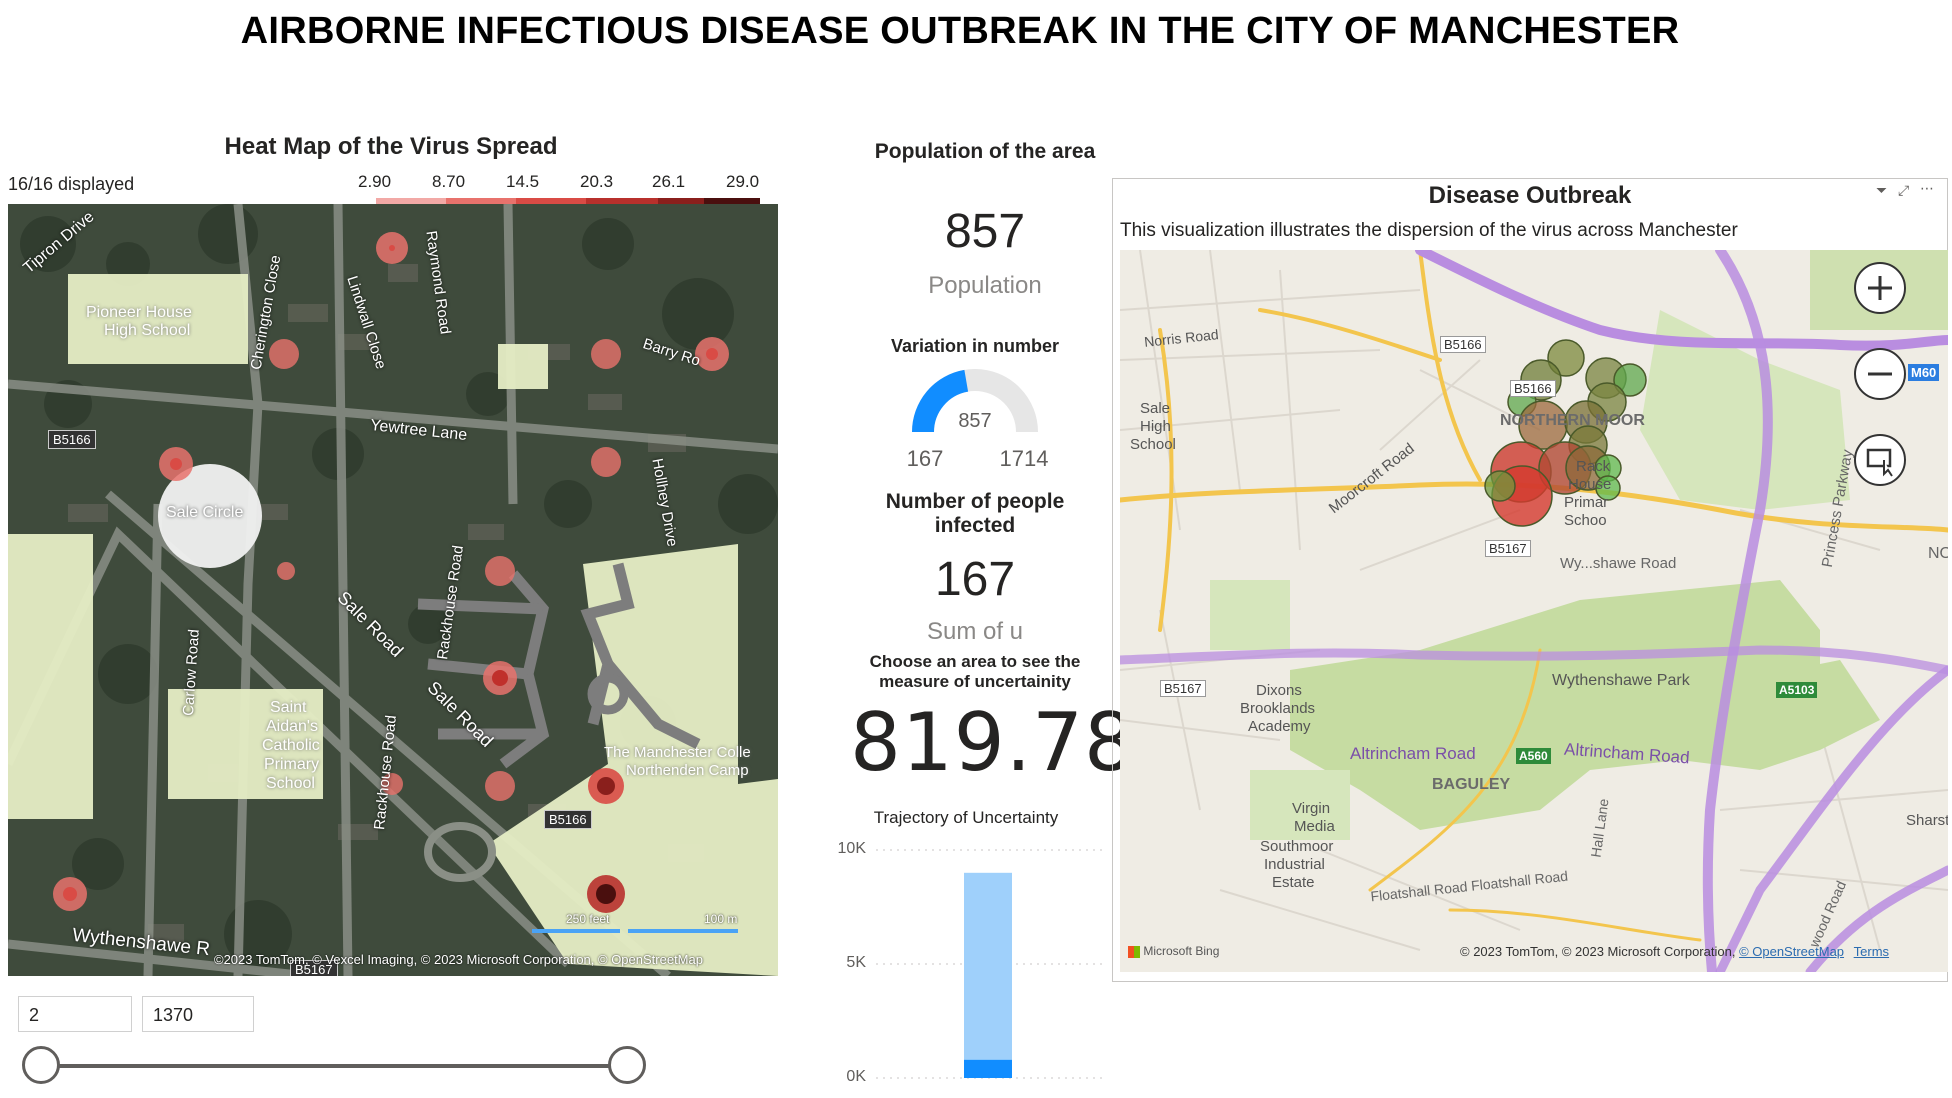 The width and height of the screenshot is (1952, 1098). Describe the element at coordinates (985, 151) in the screenshot. I see `population-title: Population of the area` at that location.